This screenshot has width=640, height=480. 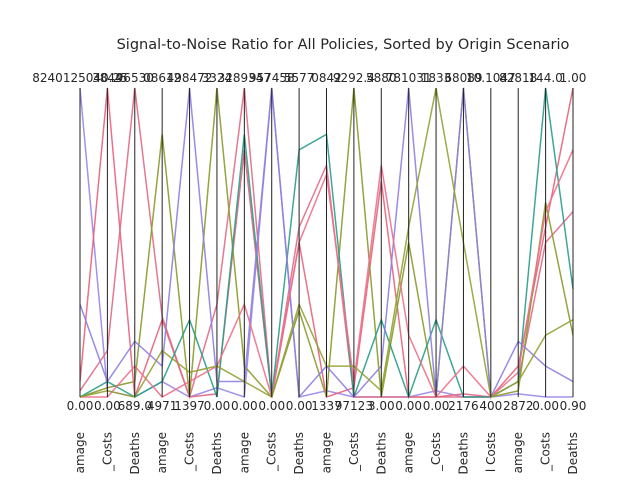 I want to click on axis-min-label: 689.0, so click(x=135, y=406).